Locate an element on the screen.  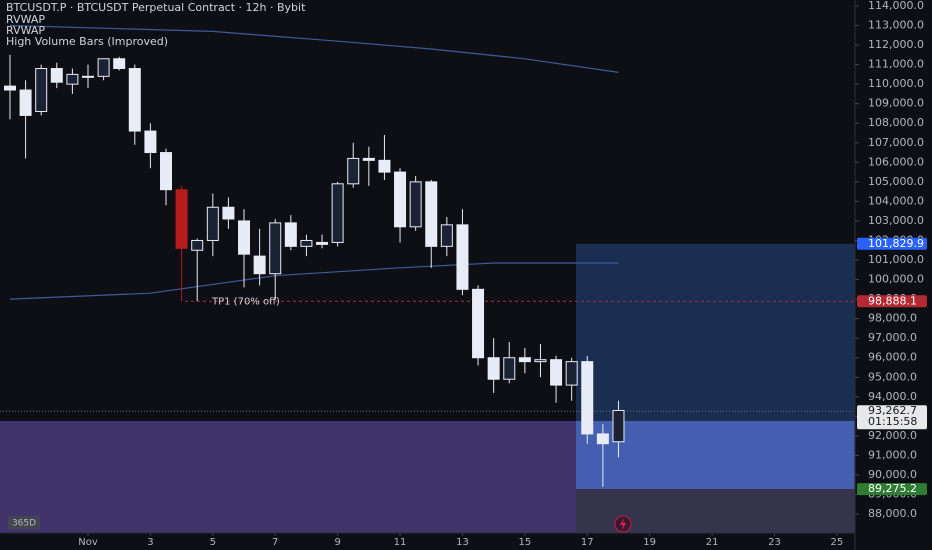
y-tick-label: 112,000.0 is located at coordinates (896, 44).